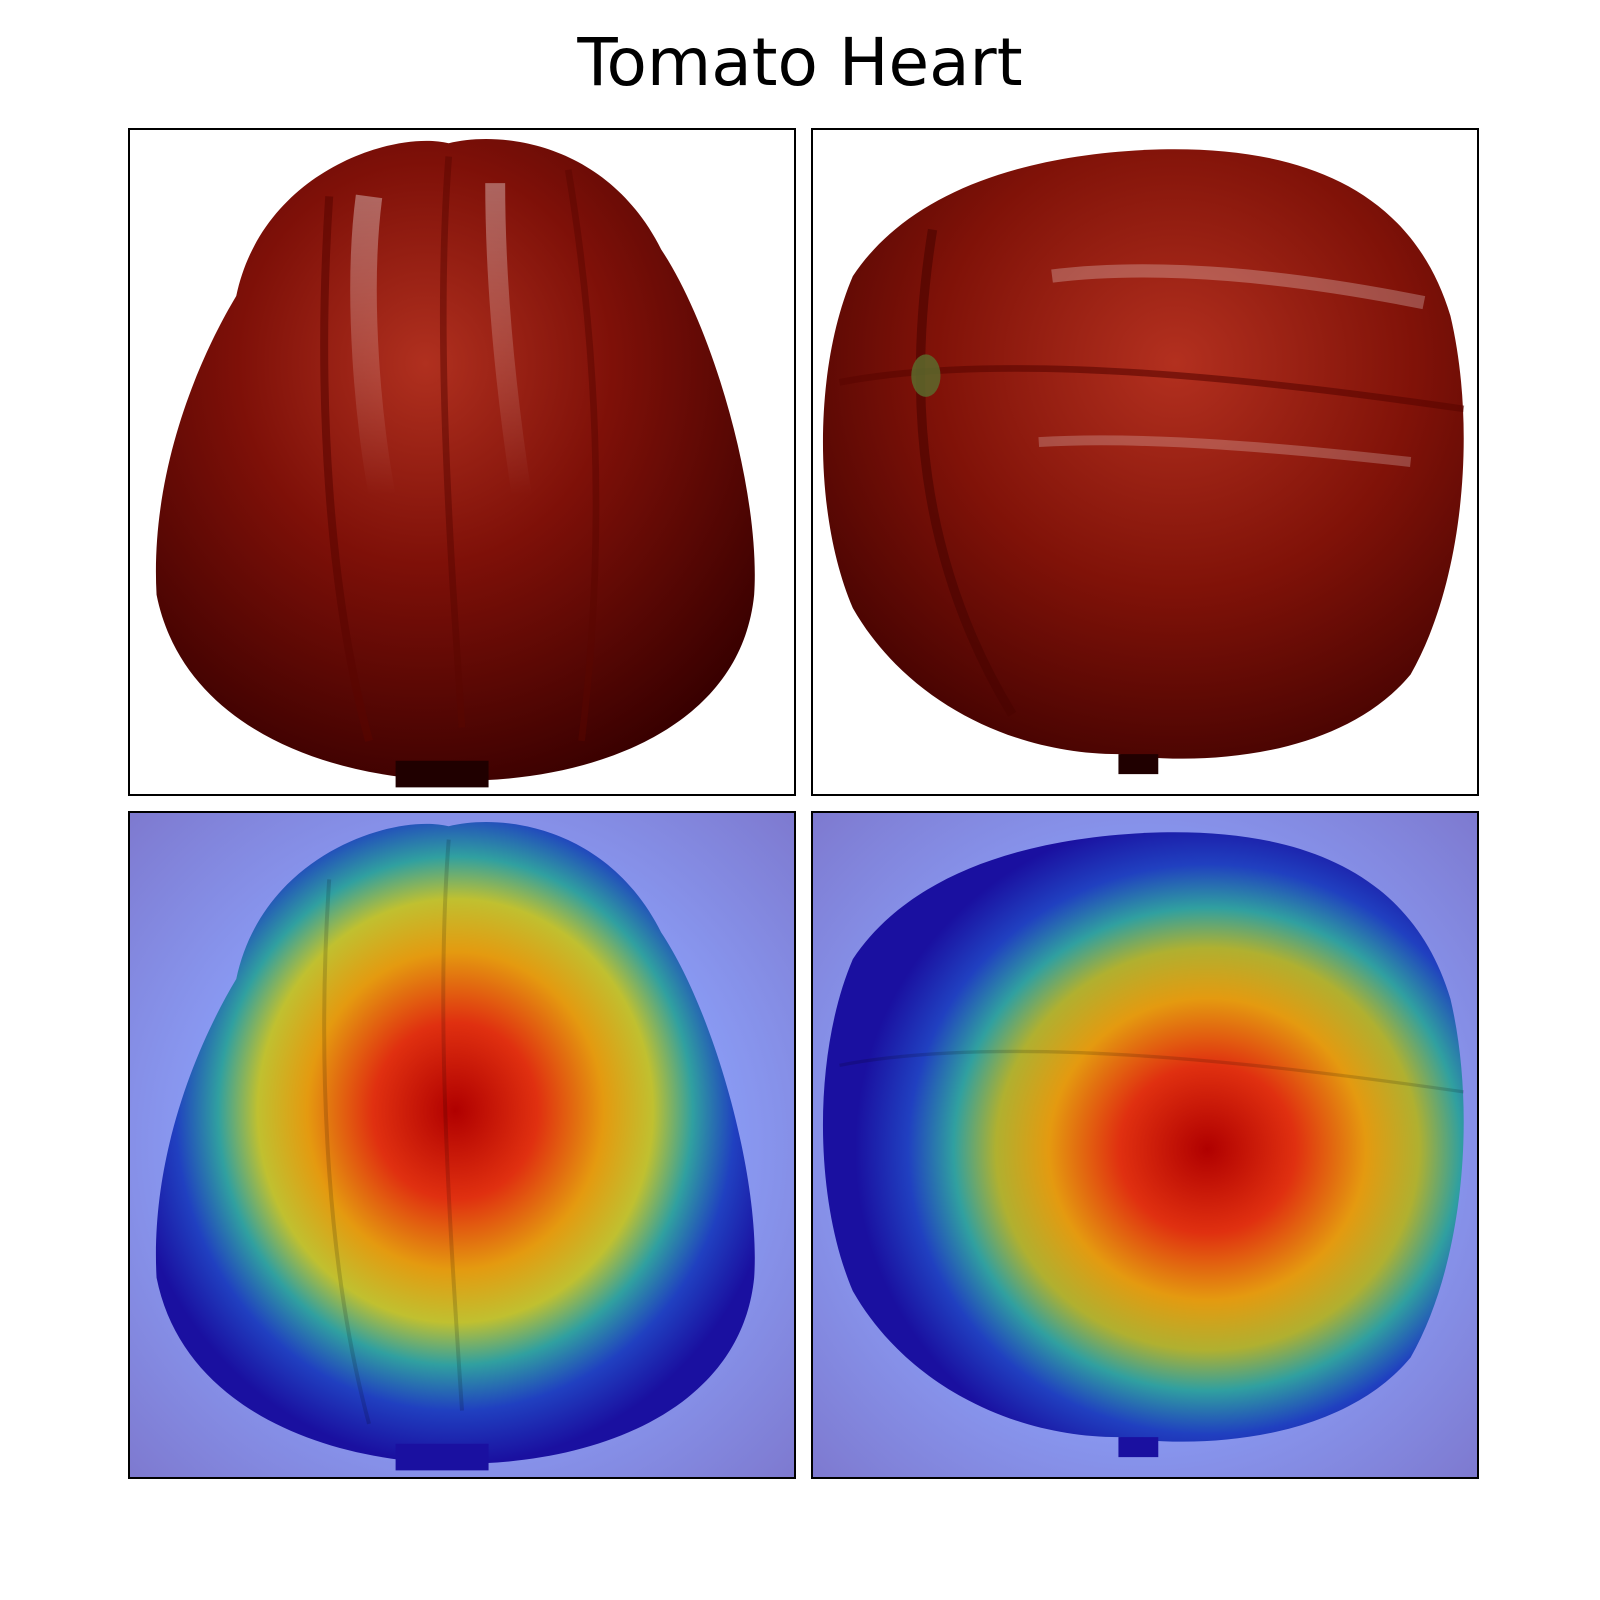 Image resolution: width=1600 pixels, height=1600 pixels. Describe the element at coordinates (800, 62) in the screenshot. I see `figure-title: Tomato Heart` at that location.